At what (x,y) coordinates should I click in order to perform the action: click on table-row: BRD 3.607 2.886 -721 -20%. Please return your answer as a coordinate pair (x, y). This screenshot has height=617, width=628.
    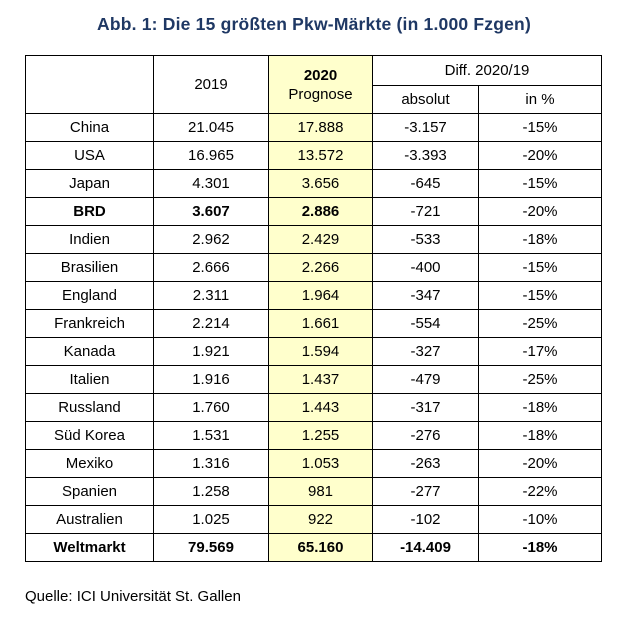
    Looking at the image, I should click on (314, 211).